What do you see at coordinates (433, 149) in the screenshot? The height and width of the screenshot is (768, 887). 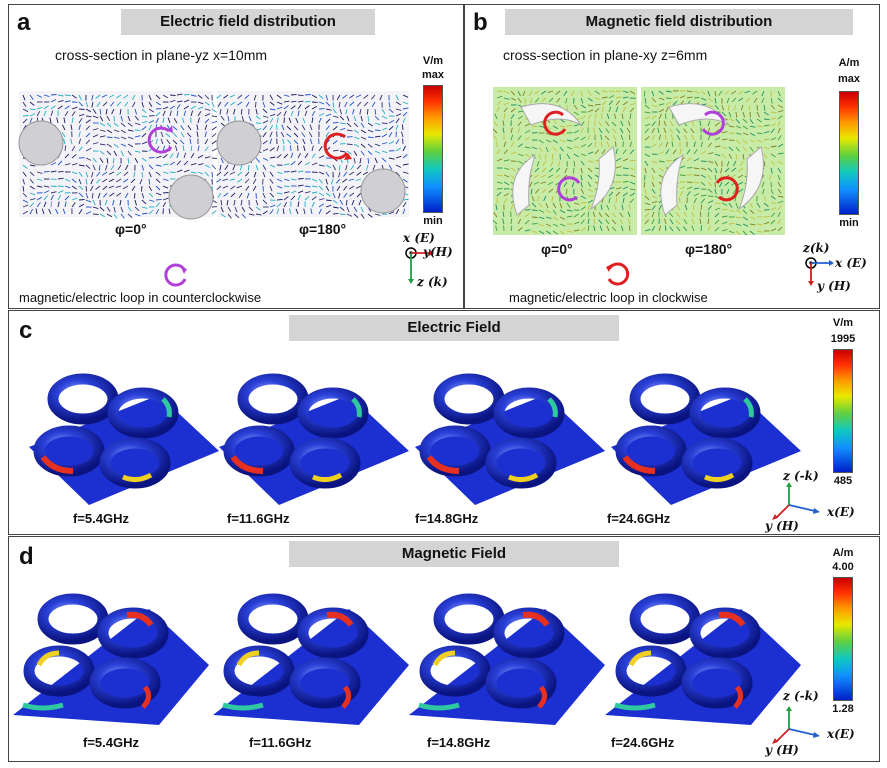 I see `colorbar-a` at bounding box center [433, 149].